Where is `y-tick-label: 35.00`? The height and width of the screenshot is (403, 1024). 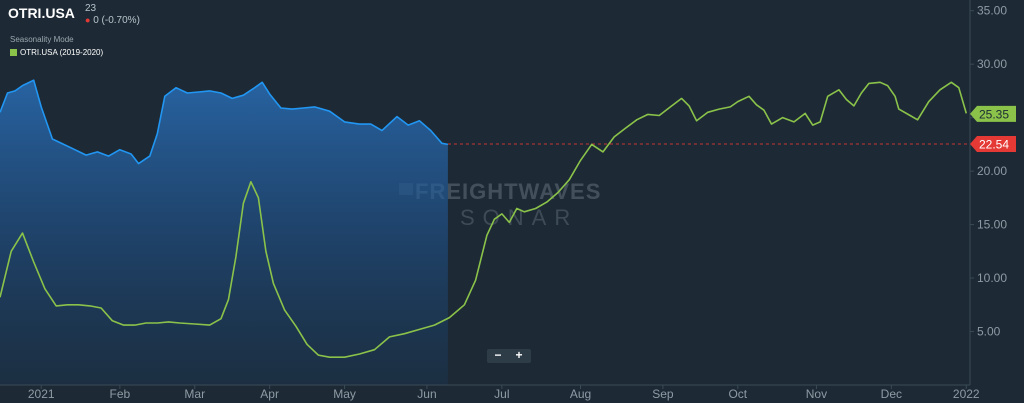 y-tick-label: 35.00 is located at coordinates (992, 11).